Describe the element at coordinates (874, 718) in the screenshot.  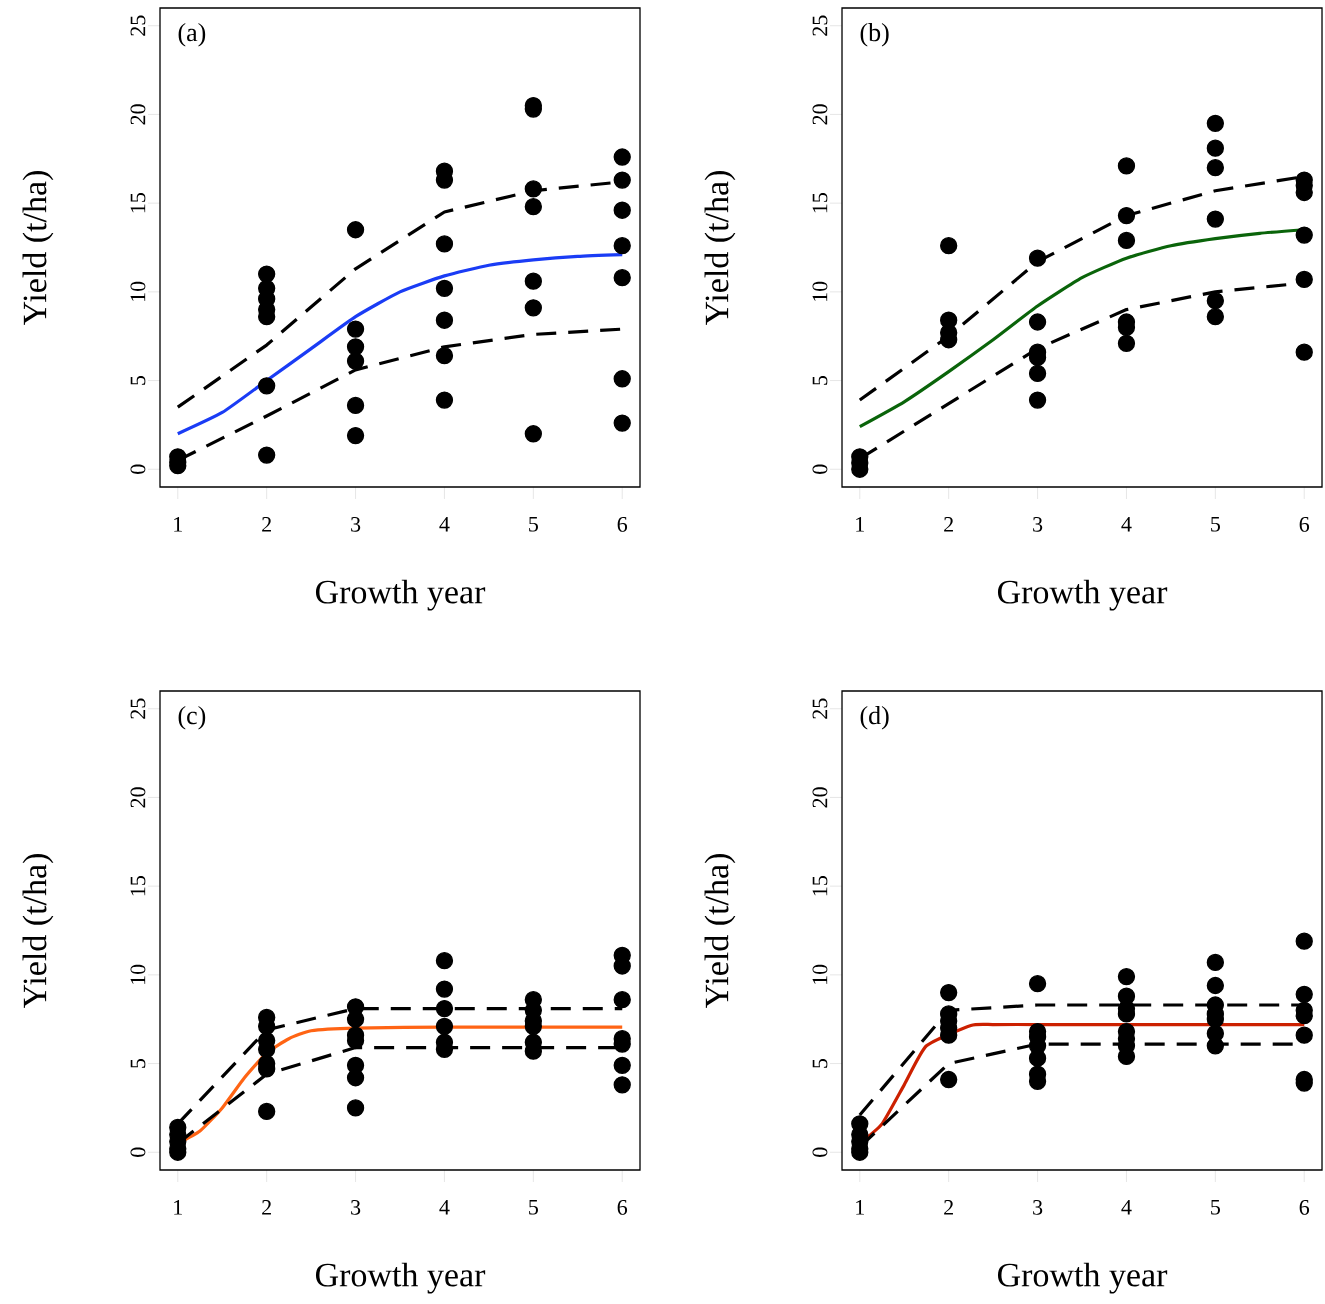
I see `annotation: (d)` at that location.